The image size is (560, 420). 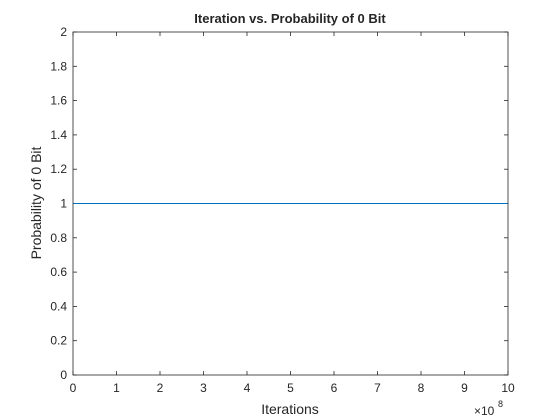 What do you see at coordinates (334, 388) in the screenshot?
I see `x-tick-label: 6` at bounding box center [334, 388].